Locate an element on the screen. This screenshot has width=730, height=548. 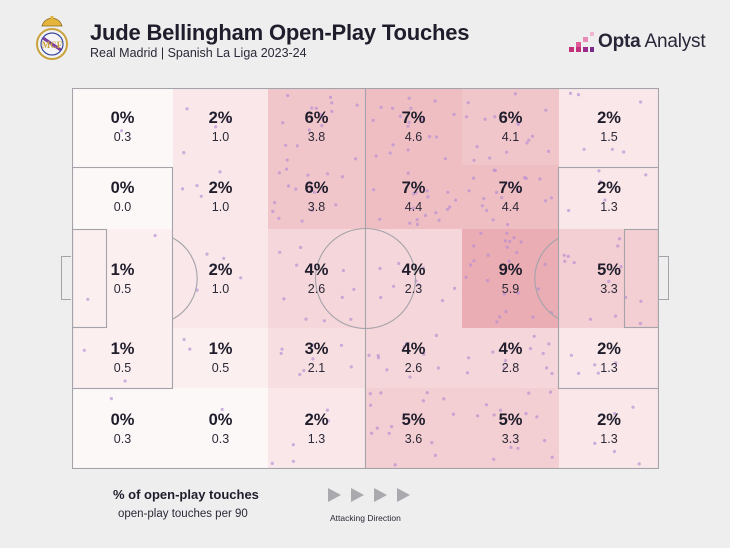
right-goal is located at coordinates (664, 278).